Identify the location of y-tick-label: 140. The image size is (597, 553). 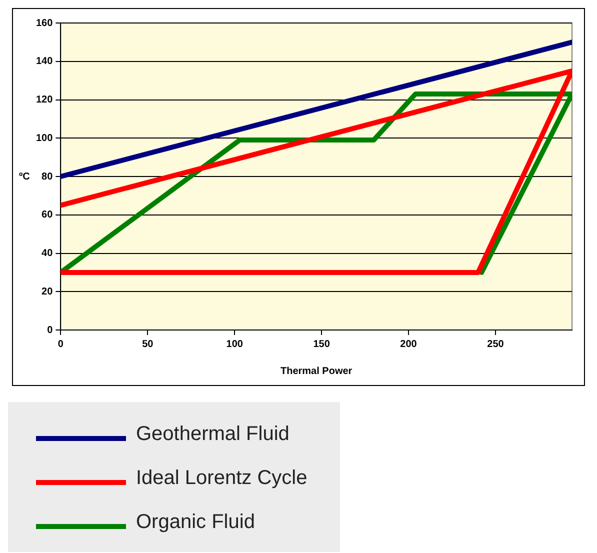
(45, 62).